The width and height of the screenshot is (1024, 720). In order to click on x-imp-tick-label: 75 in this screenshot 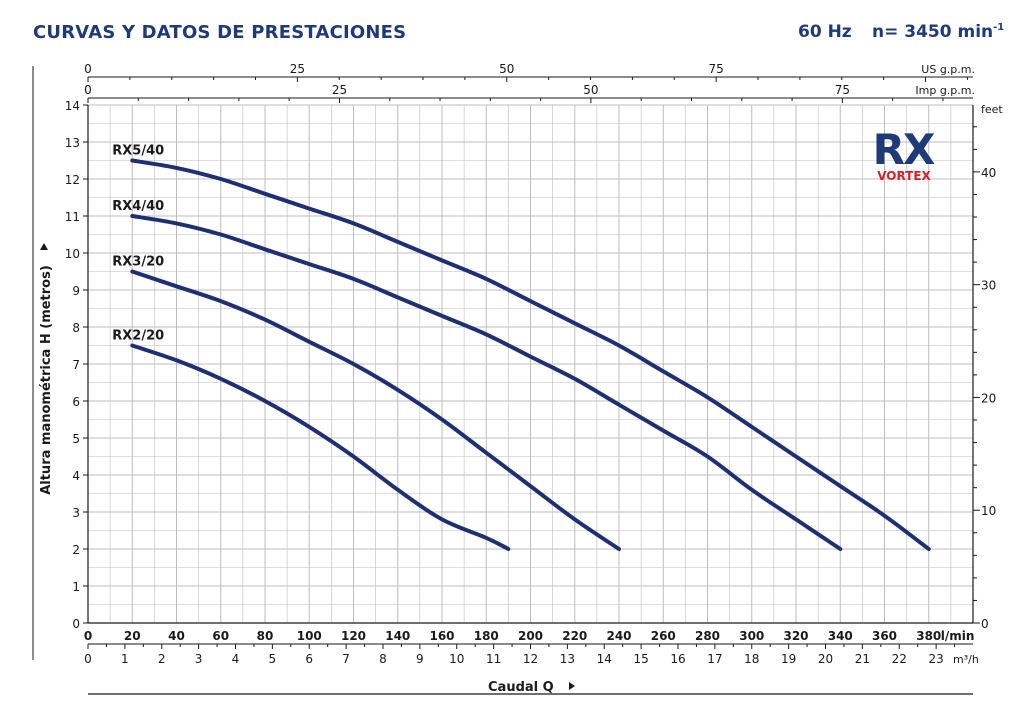, I will do `click(842, 90)`.